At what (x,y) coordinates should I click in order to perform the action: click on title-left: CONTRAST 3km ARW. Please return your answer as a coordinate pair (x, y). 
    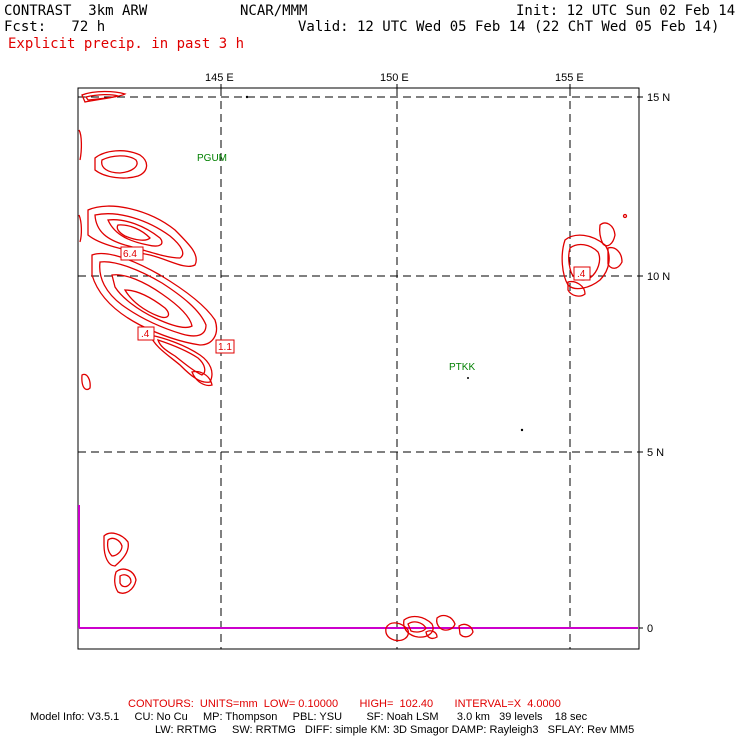
    Looking at the image, I should click on (76, 11).